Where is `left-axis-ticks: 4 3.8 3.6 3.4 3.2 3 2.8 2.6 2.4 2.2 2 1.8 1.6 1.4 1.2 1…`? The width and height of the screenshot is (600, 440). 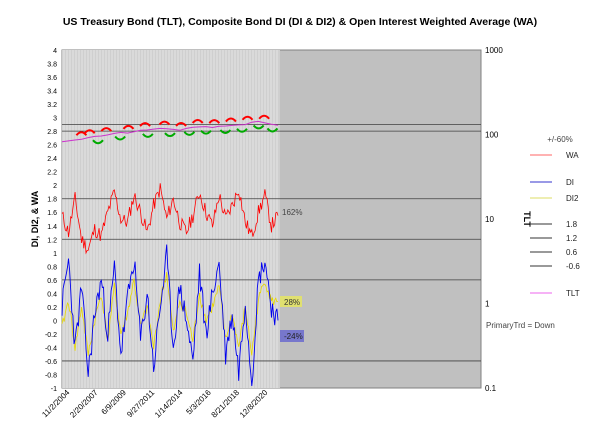 left-axis-ticks: 4 3.8 3.6 3.4 3.2 3 2.8 2.6 2.4 2.2 2 1.8 1.6 1.4 1.2 1… is located at coordinates (51, 220).